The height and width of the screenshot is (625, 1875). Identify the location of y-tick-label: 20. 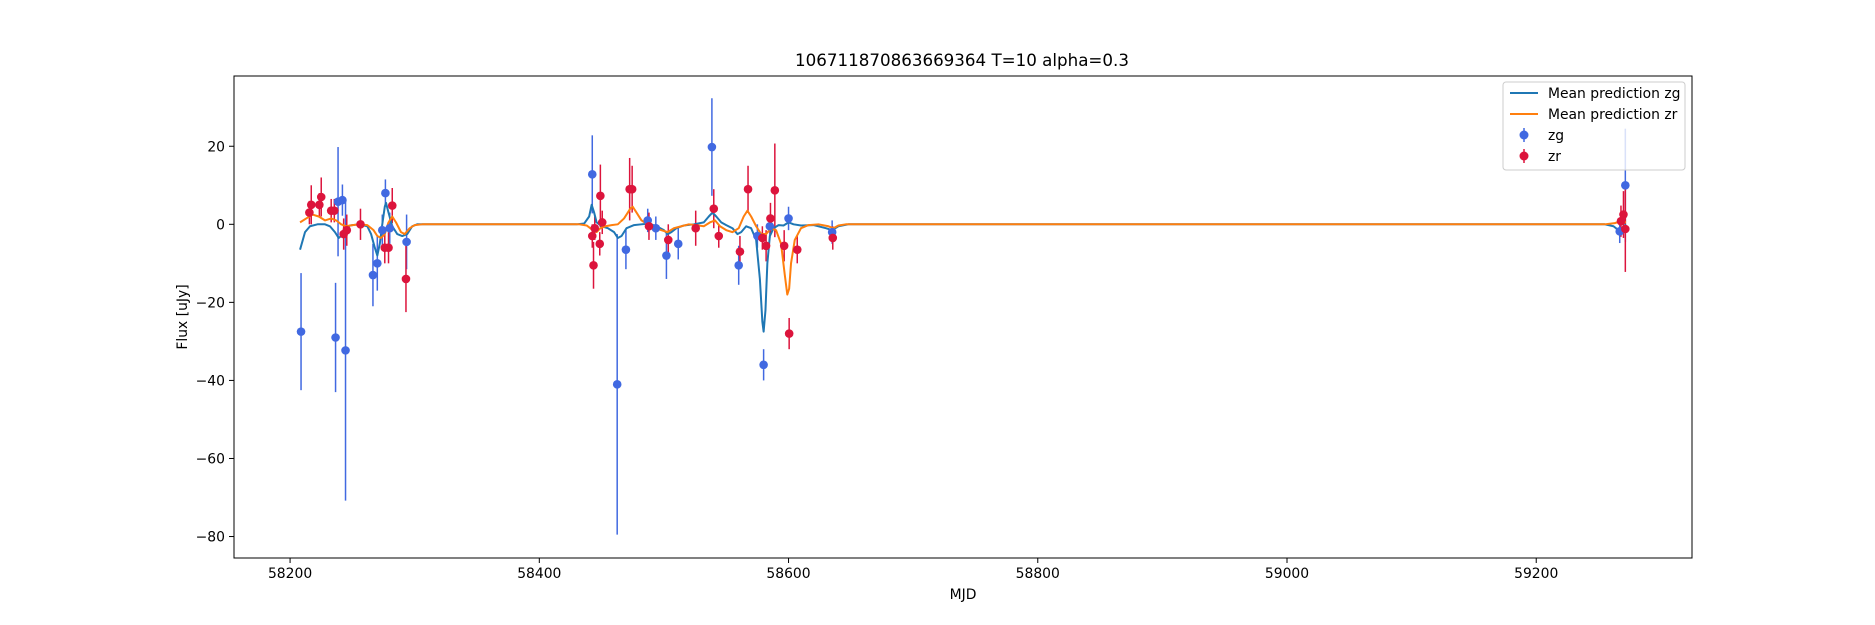
(216, 147).